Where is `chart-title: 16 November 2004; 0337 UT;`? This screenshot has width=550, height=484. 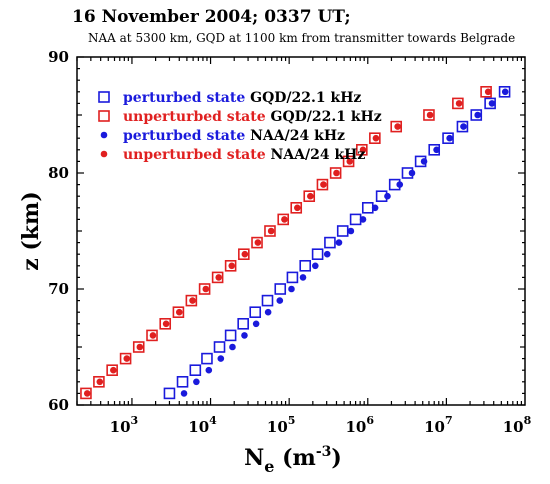 chart-title: 16 November 2004; 0337 UT; is located at coordinates (211, 17).